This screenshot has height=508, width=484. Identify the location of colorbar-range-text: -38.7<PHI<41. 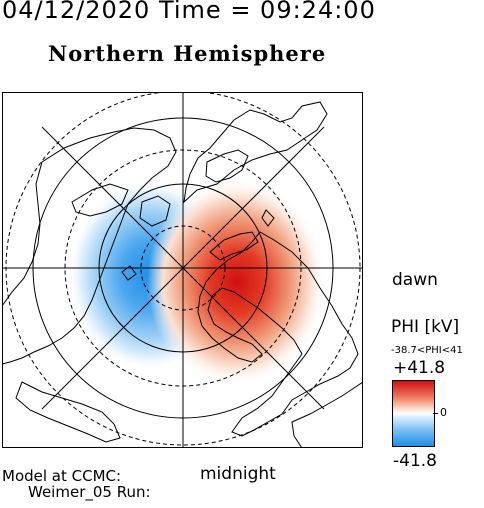
(427, 350).